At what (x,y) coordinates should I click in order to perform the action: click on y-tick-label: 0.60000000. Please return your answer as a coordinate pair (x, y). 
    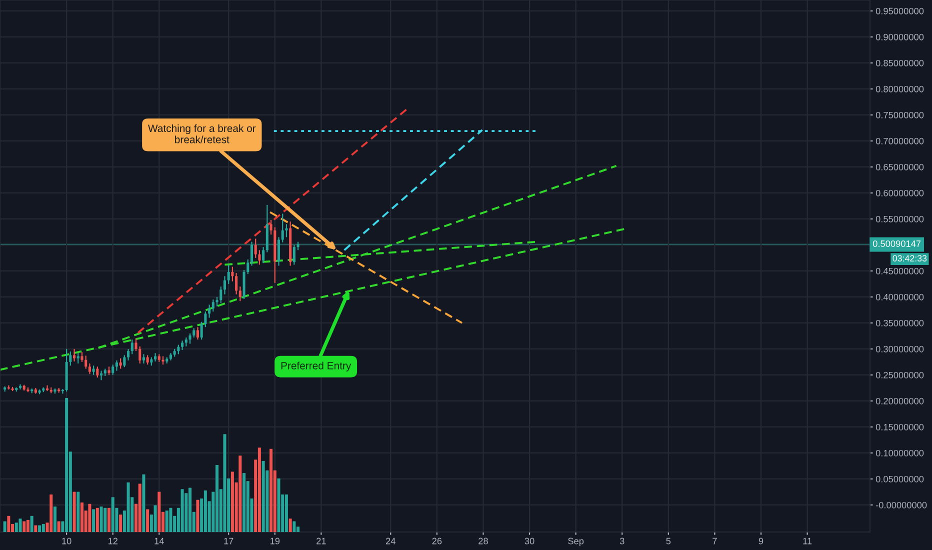
    Looking at the image, I should click on (900, 193).